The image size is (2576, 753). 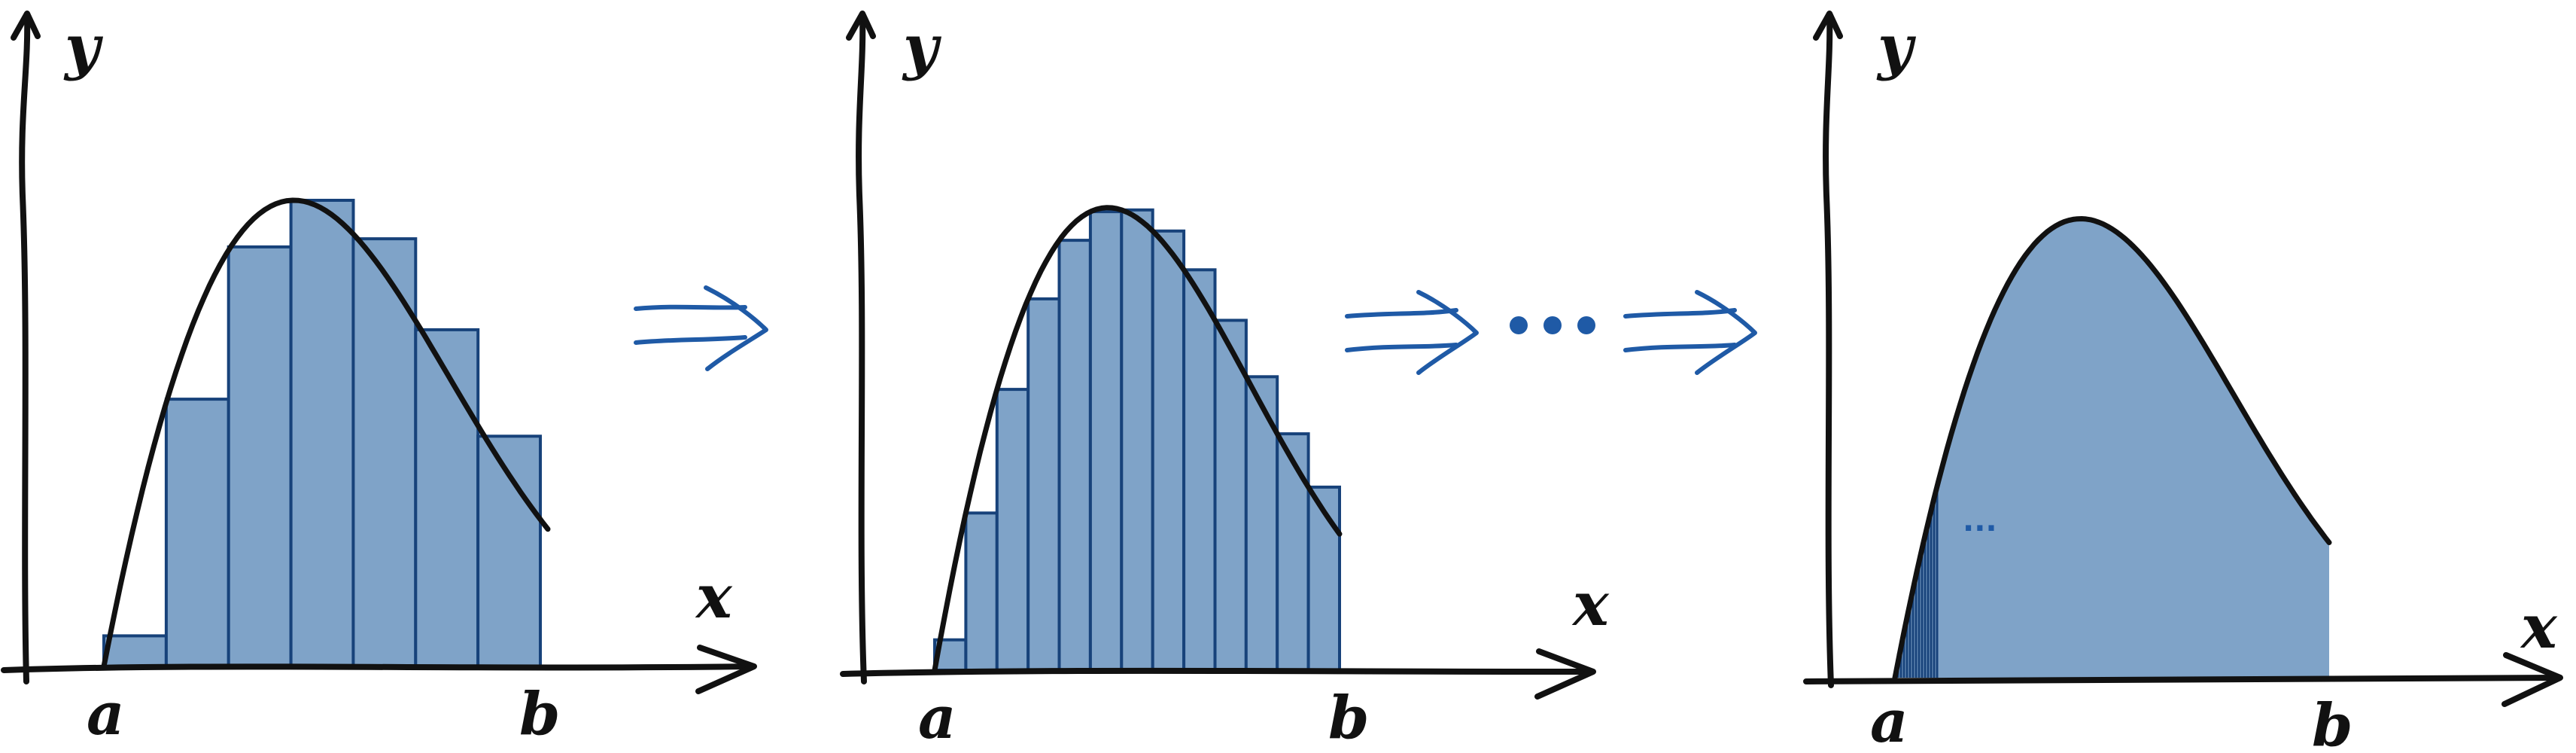 I want to click on panel-2-bars, so click(x=1137, y=440).